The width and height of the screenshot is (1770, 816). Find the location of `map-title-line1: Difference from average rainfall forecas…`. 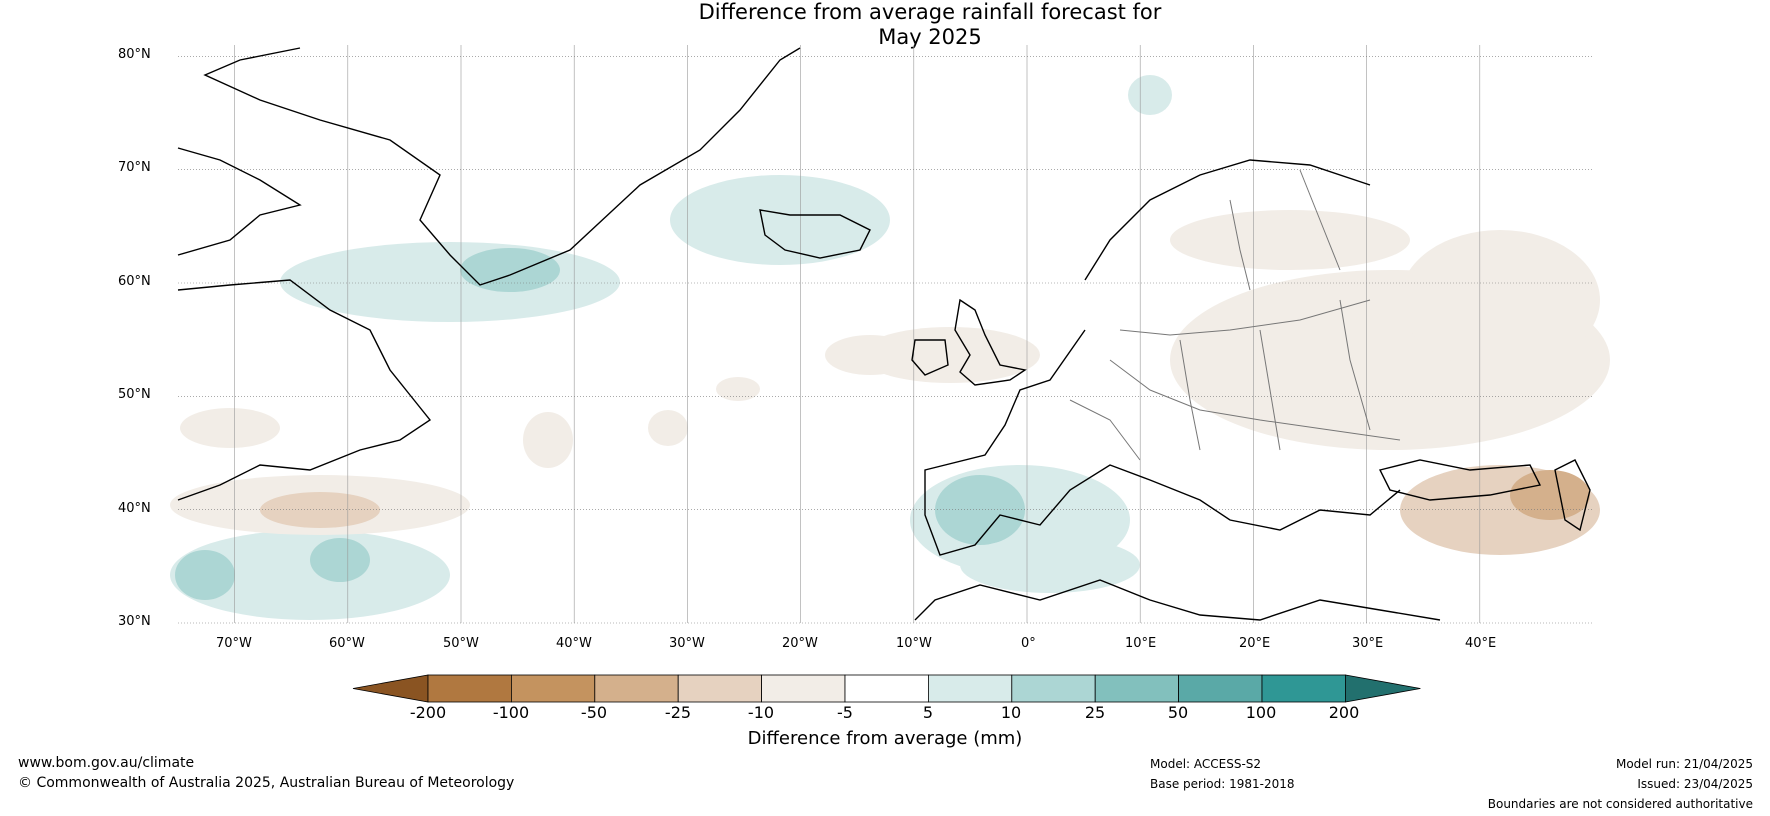

map-title-line1: Difference from average rainfall forecas… is located at coordinates (930, 12).